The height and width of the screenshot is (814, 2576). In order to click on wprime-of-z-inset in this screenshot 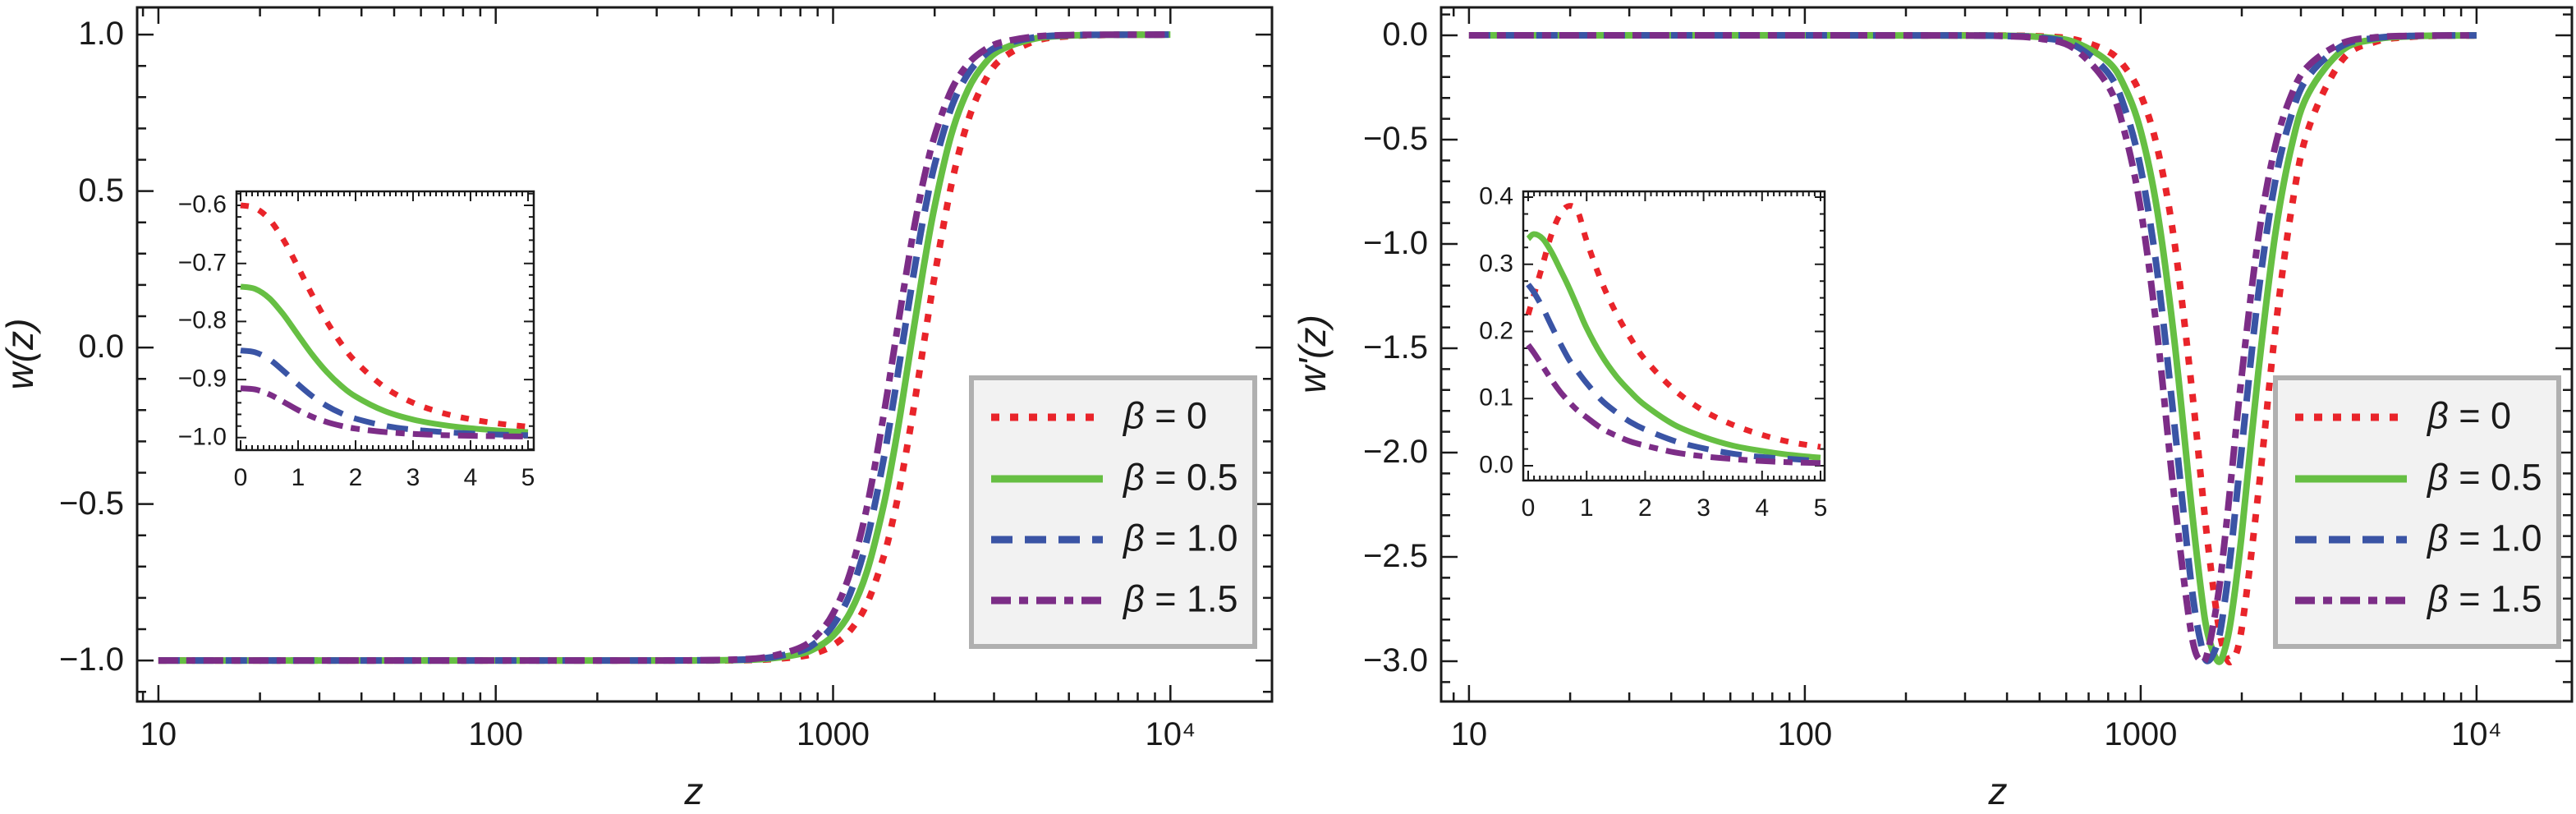, I will do `click(1674, 336)`.